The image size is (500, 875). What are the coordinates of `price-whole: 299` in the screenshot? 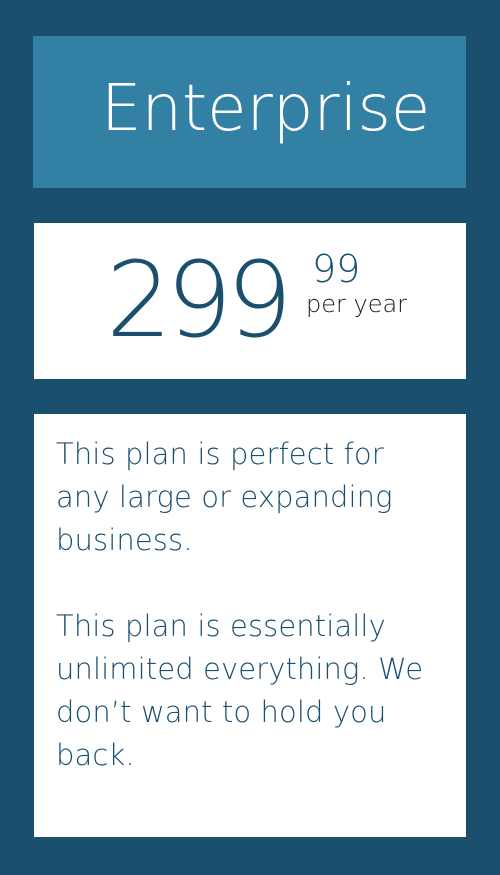 It's located at (199, 300).